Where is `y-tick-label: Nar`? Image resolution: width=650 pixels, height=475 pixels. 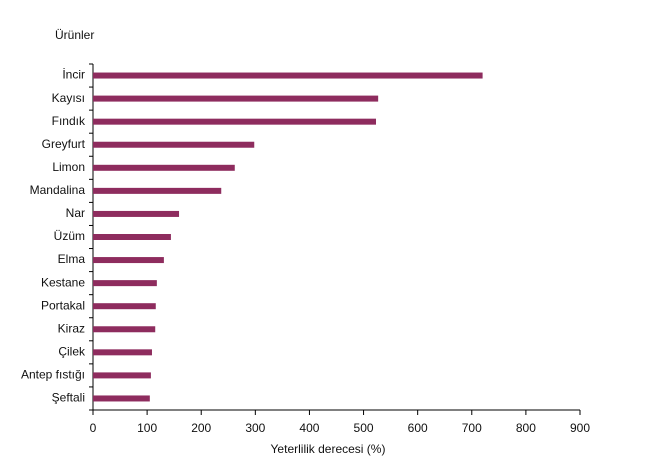 y-tick-label: Nar is located at coordinates (75, 213).